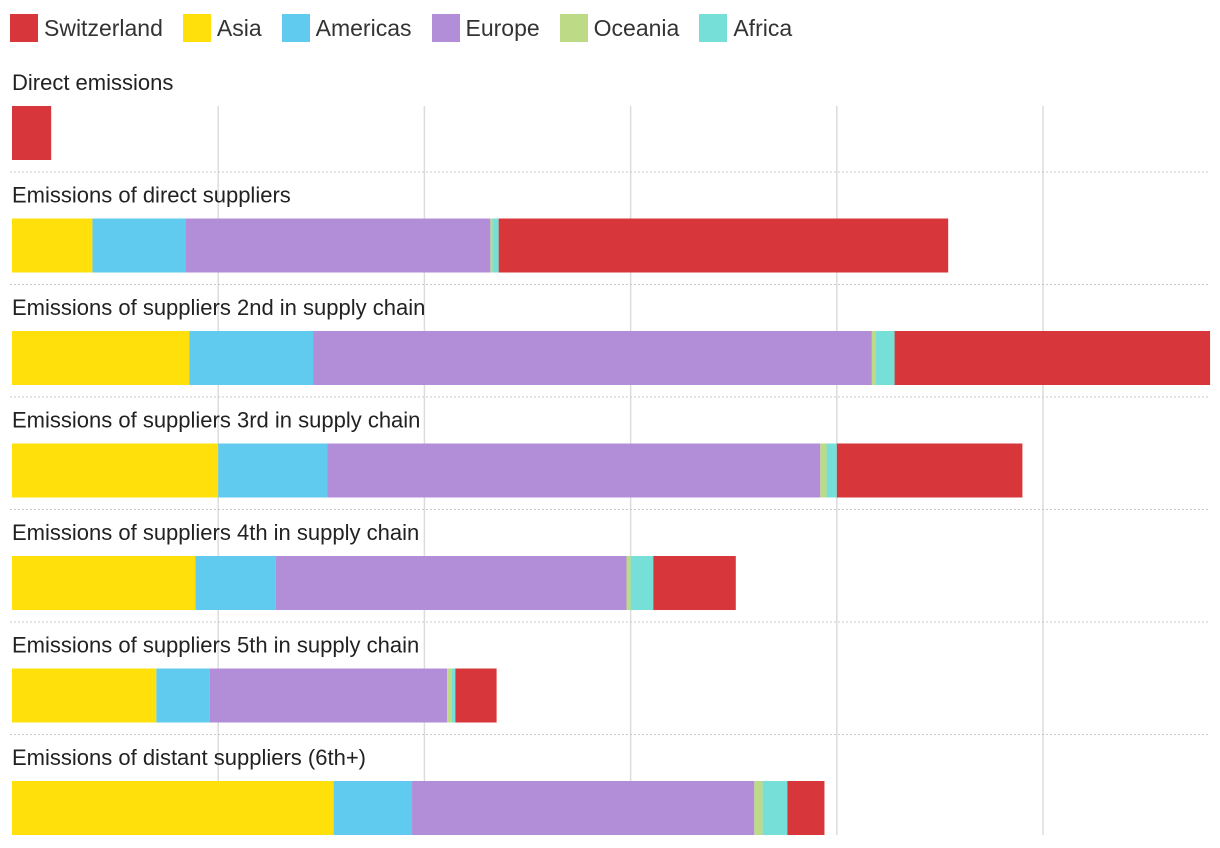 Image resolution: width=1220 pixels, height=848 pixels. I want to click on chart-row: Emissions of distant suppliers (6th+), so click(418, 790).